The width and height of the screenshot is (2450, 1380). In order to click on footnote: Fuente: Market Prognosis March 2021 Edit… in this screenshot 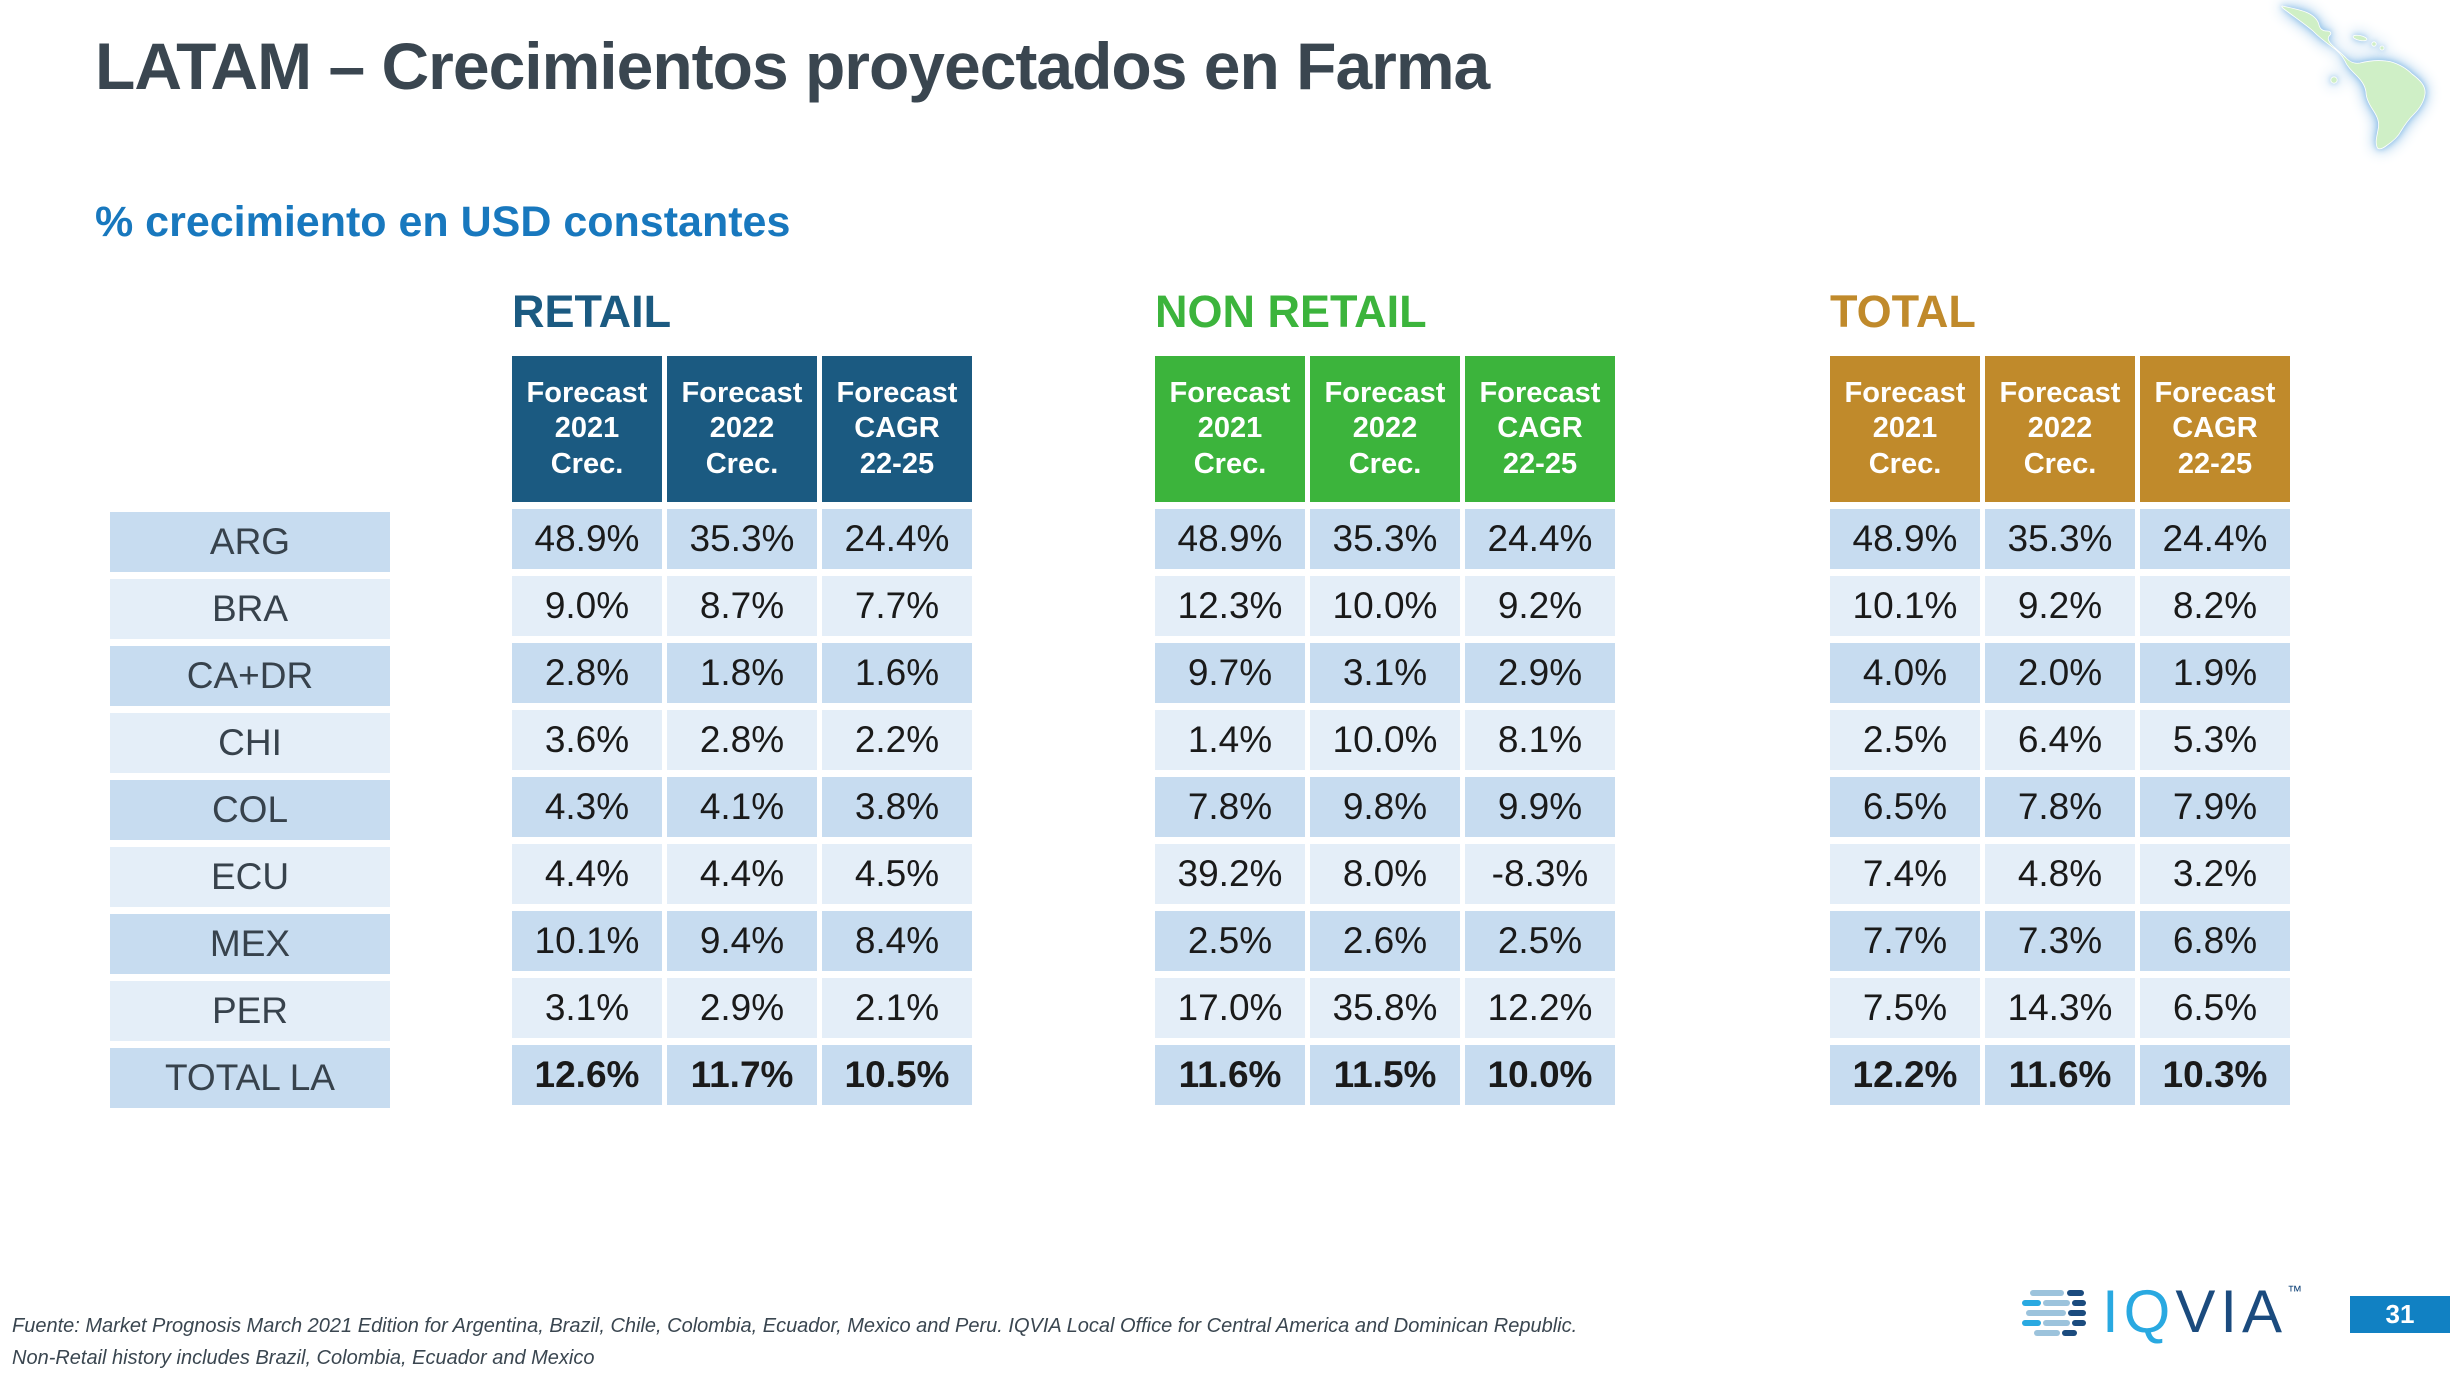, I will do `click(794, 1342)`.